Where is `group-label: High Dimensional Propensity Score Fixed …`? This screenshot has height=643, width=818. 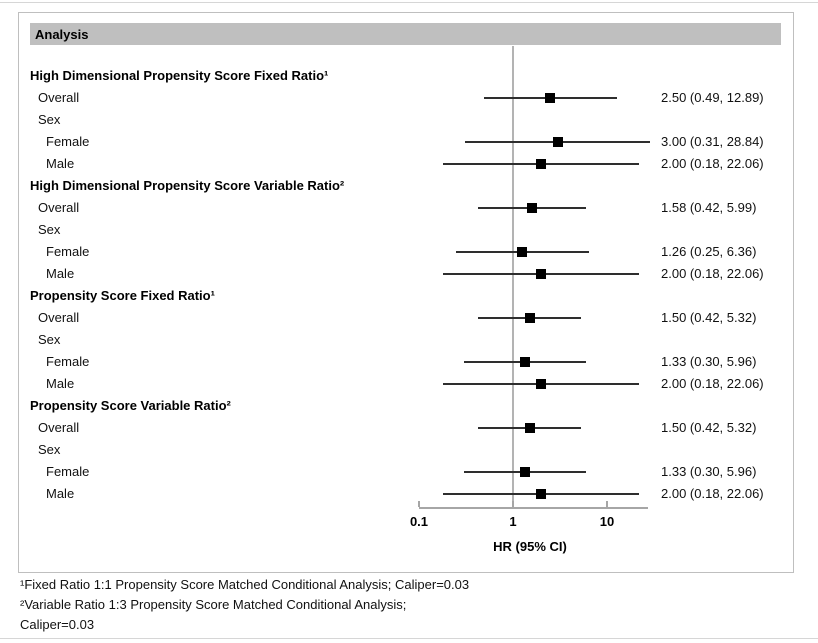
group-label: High Dimensional Propensity Score Fixed … is located at coordinates (179, 75).